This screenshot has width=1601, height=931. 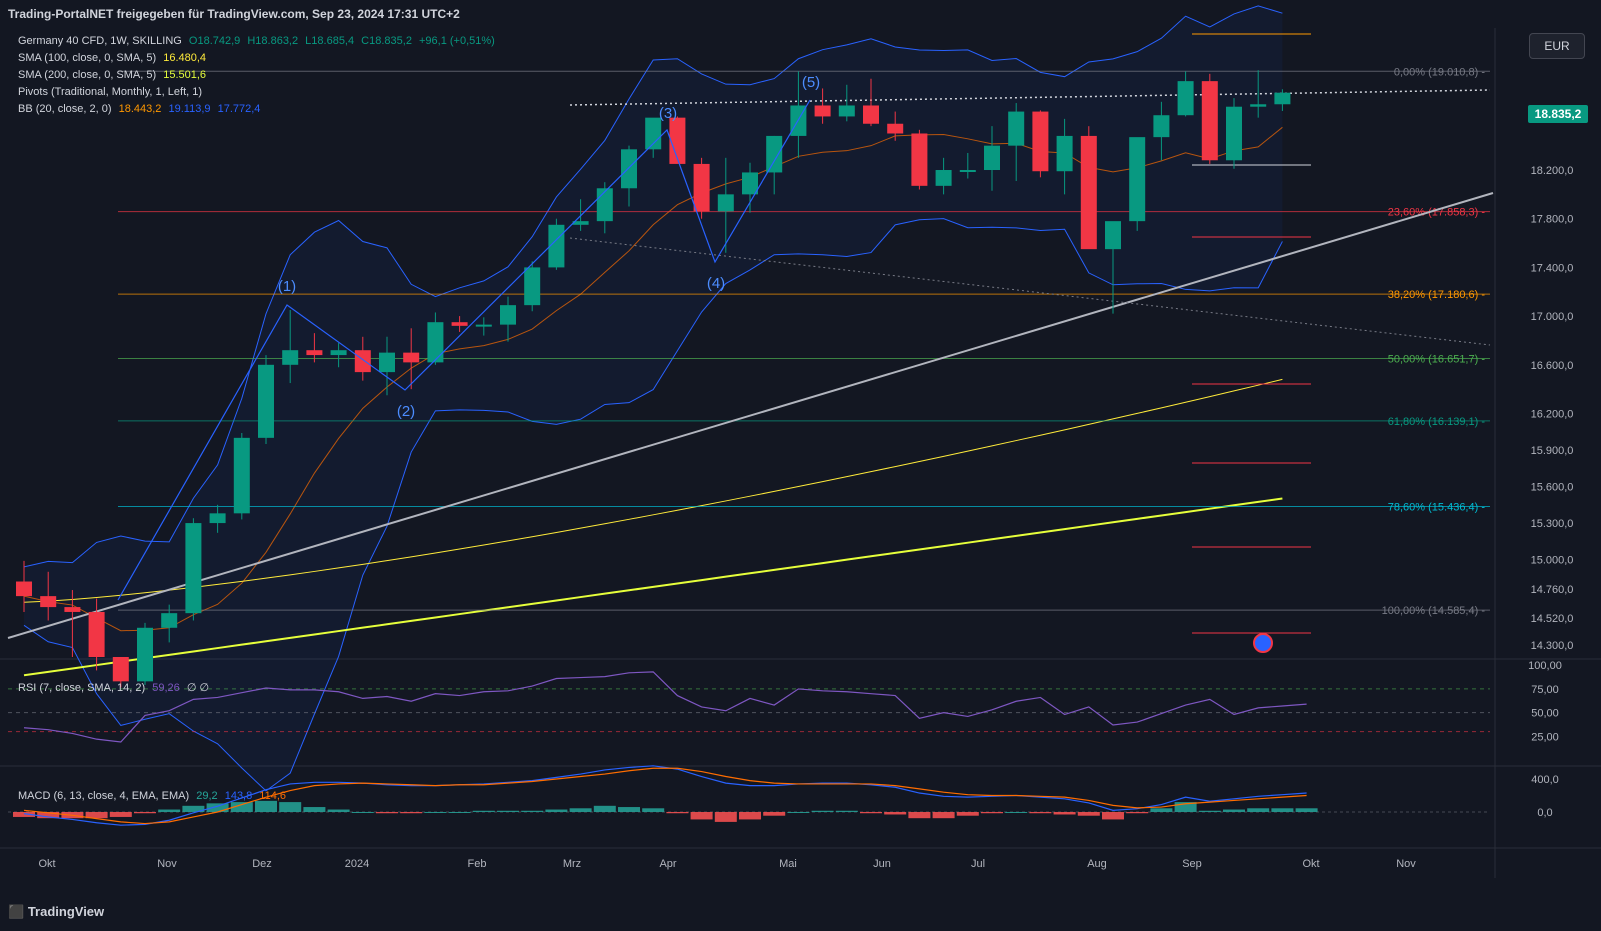 I want to click on legend-sma100-value: 16.480,4, so click(x=185, y=58).